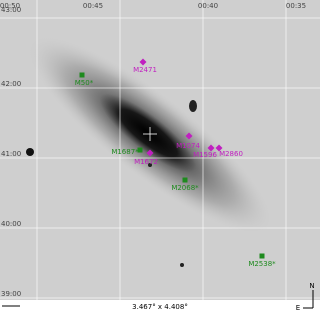 This screenshot has height=324, width=320. Describe the element at coordinates (146, 162) in the screenshot. I see `marker-label: M1672` at that location.